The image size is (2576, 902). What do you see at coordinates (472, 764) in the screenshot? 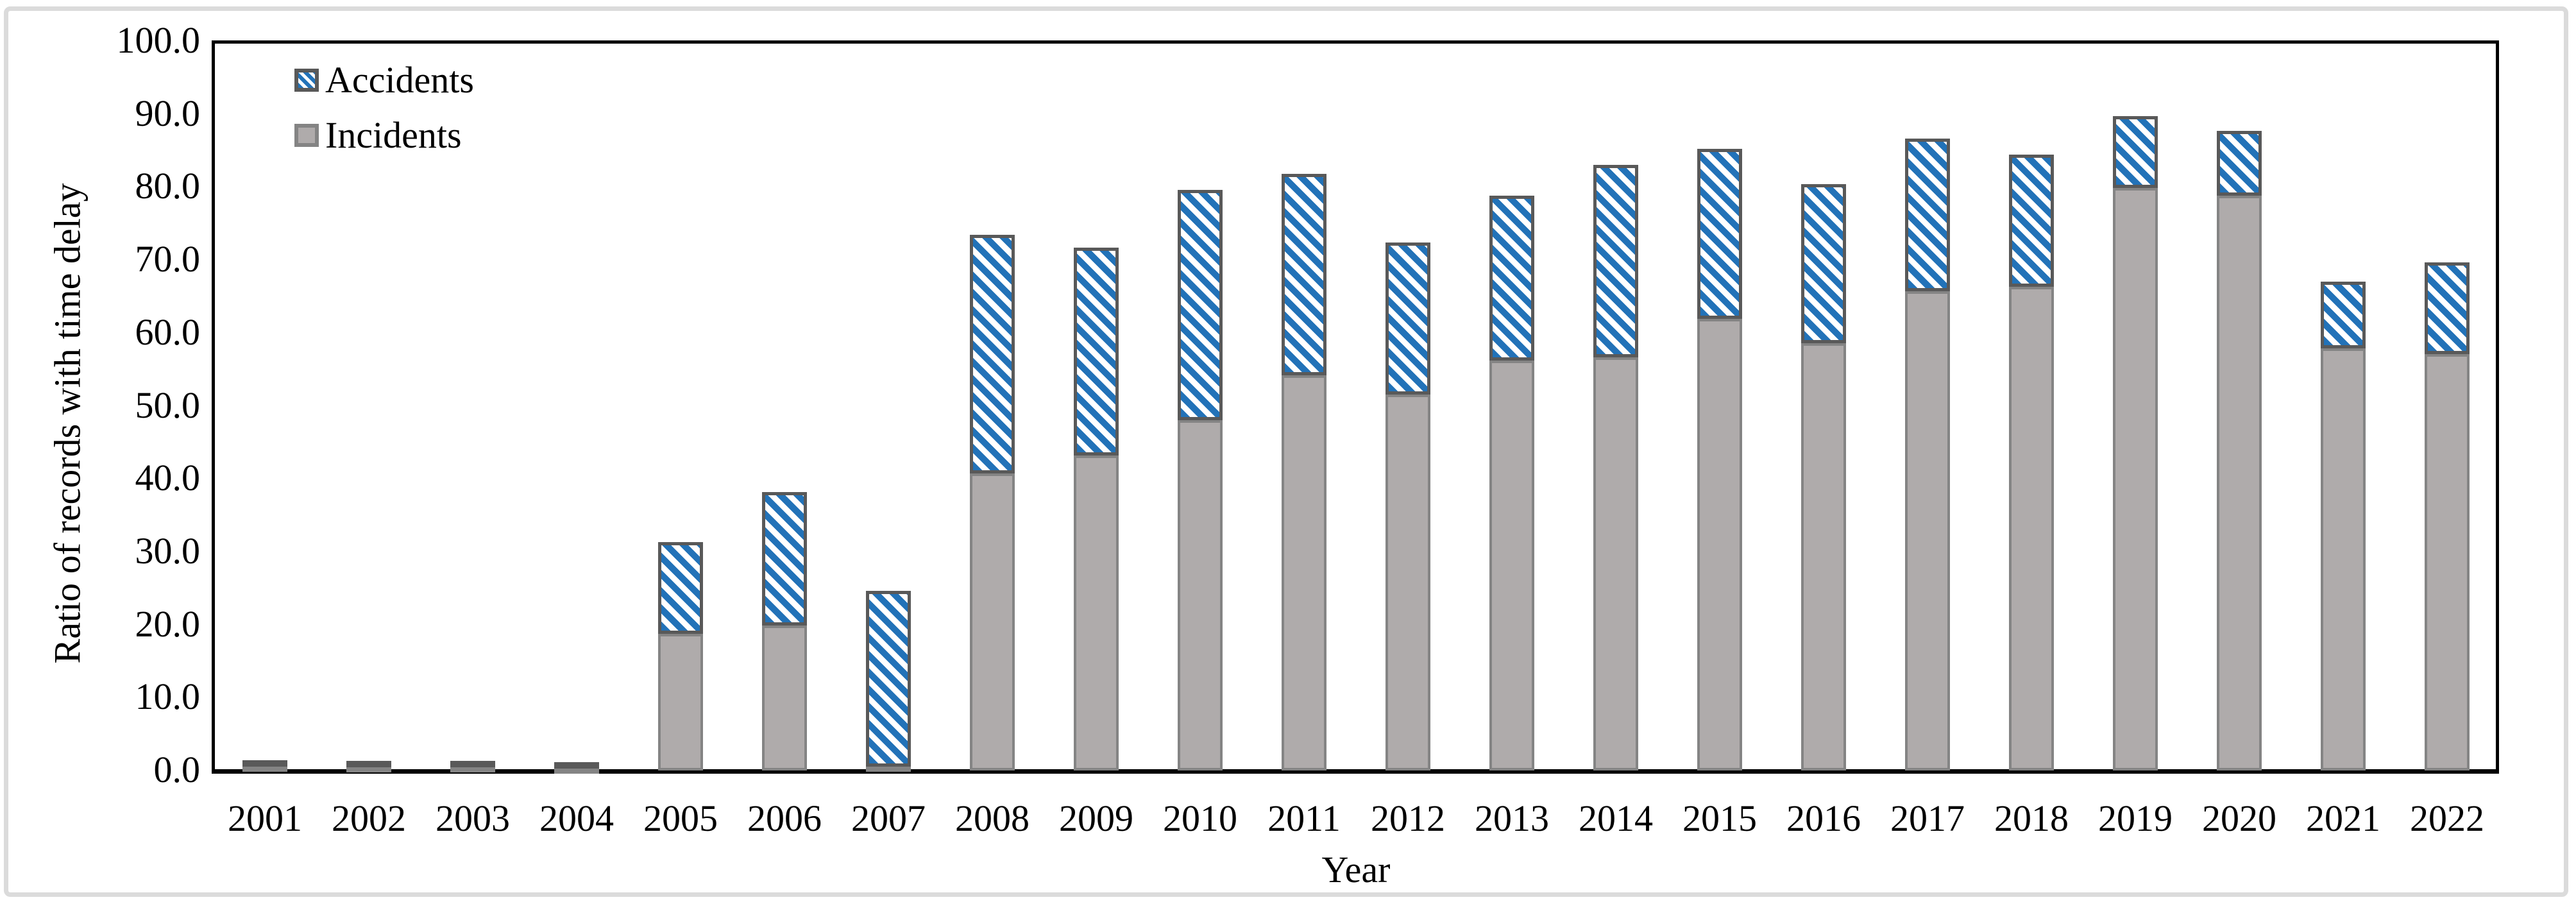
I see `bar-segment-accidents-2003` at bounding box center [472, 764].